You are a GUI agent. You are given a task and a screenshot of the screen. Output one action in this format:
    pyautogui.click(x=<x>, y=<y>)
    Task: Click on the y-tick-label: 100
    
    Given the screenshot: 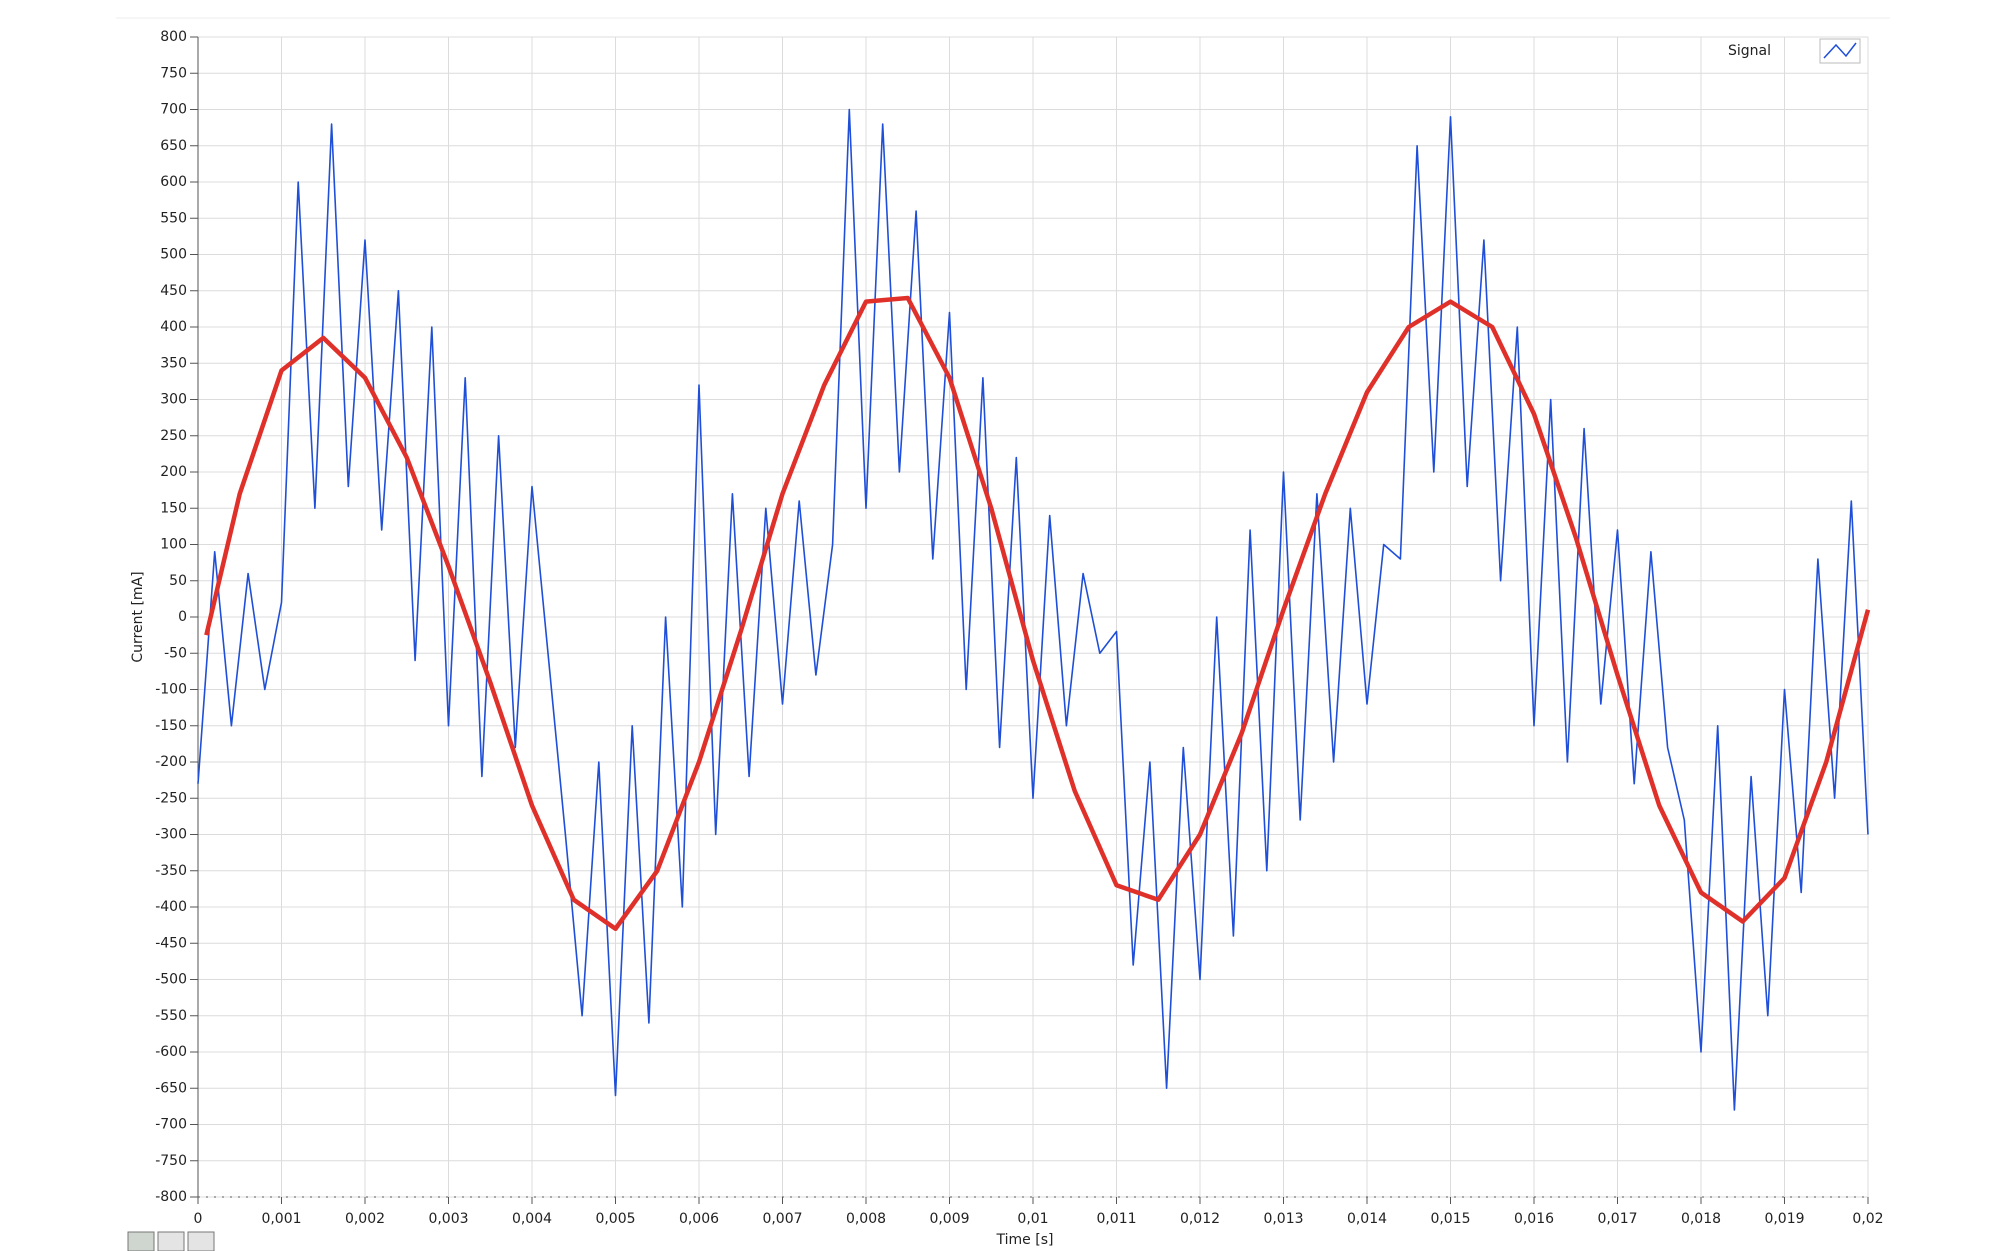 What is the action you would take?
    pyautogui.click(x=173, y=545)
    